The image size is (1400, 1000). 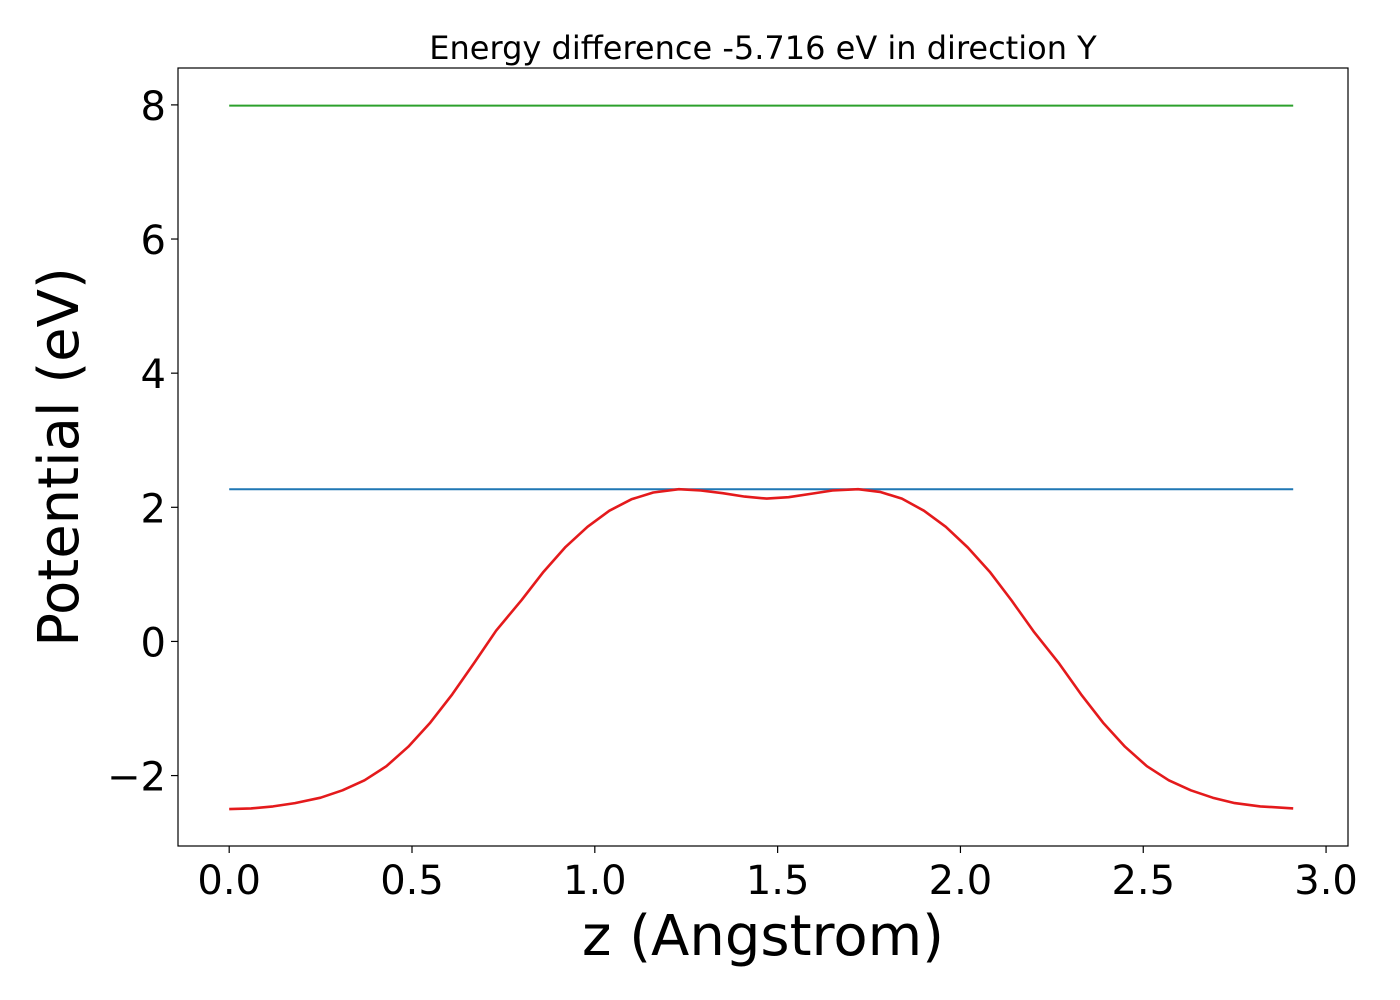 What do you see at coordinates (153, 241) in the screenshot?
I see `y-tick-label: 6` at bounding box center [153, 241].